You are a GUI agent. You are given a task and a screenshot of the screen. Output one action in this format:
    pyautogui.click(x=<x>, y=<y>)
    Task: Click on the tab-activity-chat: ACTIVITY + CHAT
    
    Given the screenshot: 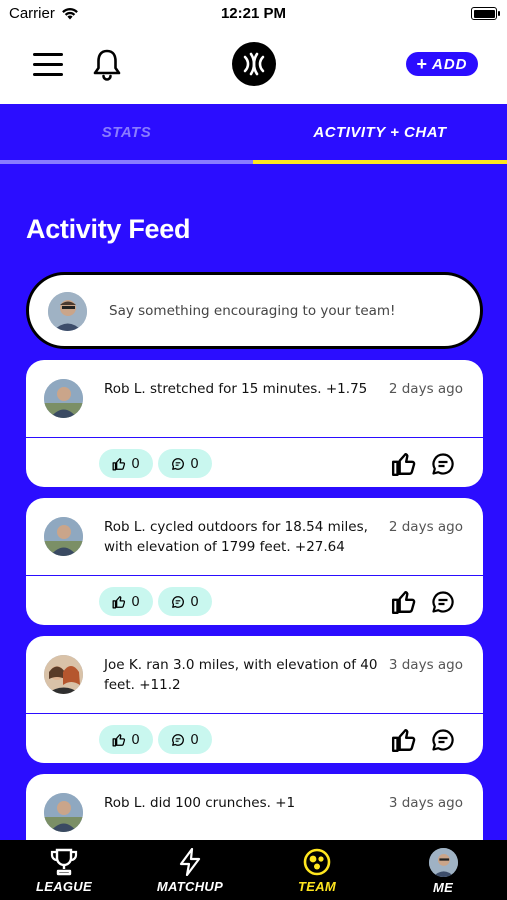 What is the action you would take?
    pyautogui.click(x=380, y=134)
    